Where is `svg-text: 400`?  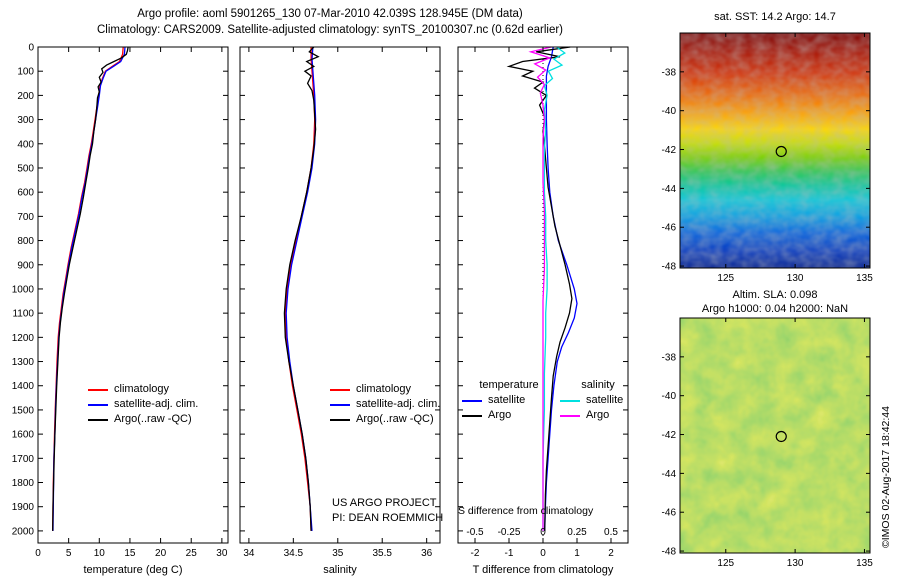 svg-text: 400 is located at coordinates (25, 144).